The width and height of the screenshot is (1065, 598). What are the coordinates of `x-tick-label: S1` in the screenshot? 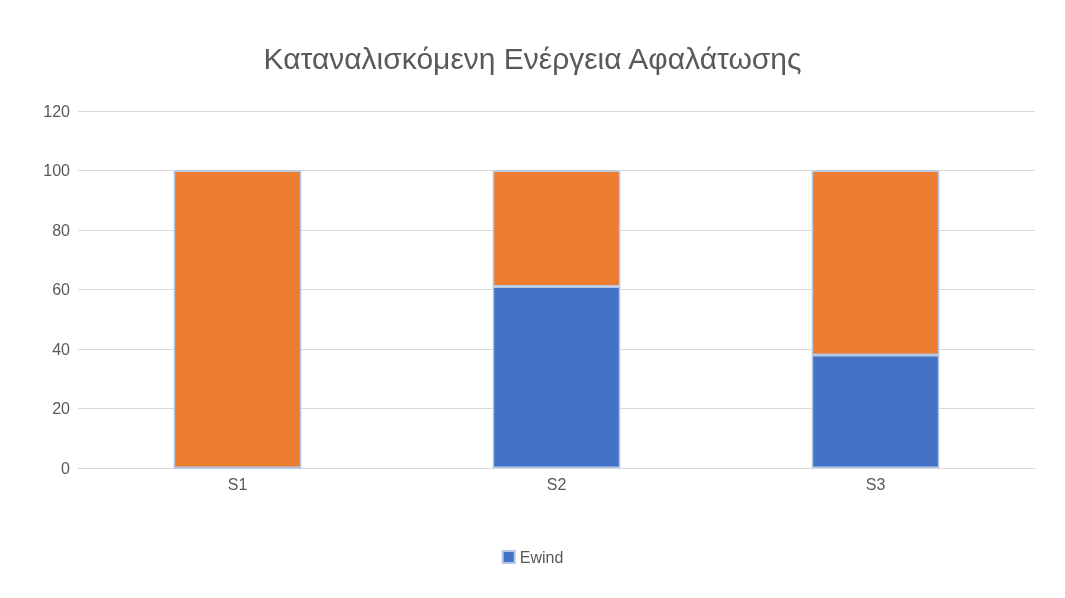 It's located at (237, 484).